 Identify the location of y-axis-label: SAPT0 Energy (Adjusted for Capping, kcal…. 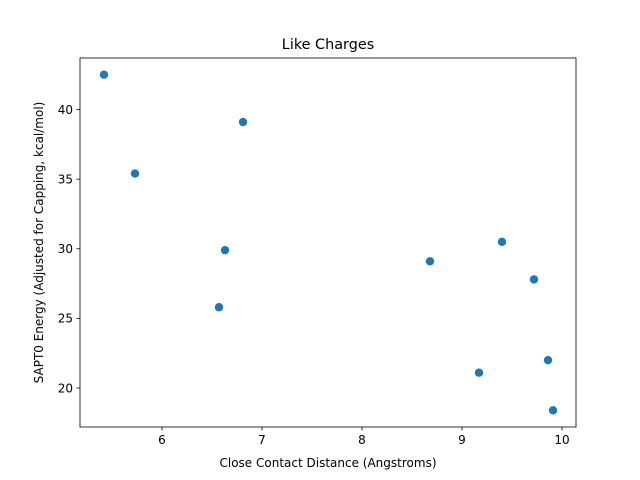
(39, 243).